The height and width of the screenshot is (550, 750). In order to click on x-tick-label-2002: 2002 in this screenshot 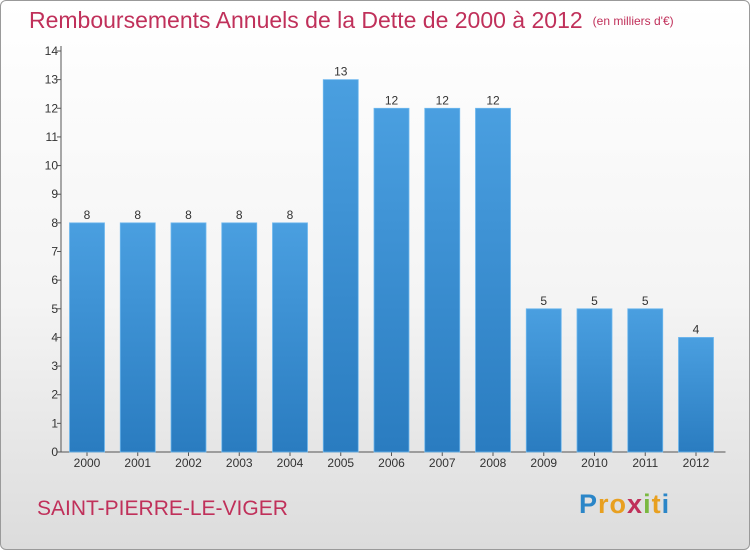, I will do `click(188, 463)`.